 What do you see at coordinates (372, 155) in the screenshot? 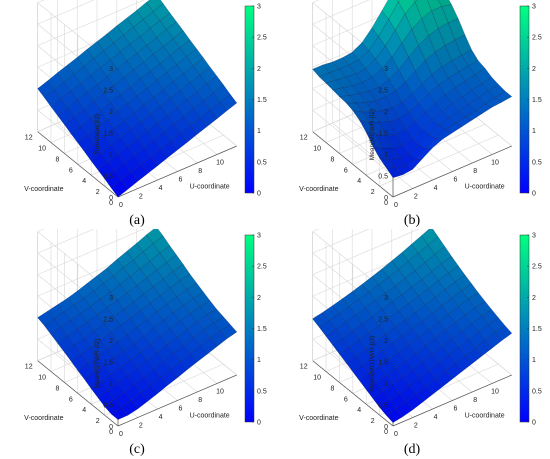
I see `grid-line` at bounding box center [372, 155].